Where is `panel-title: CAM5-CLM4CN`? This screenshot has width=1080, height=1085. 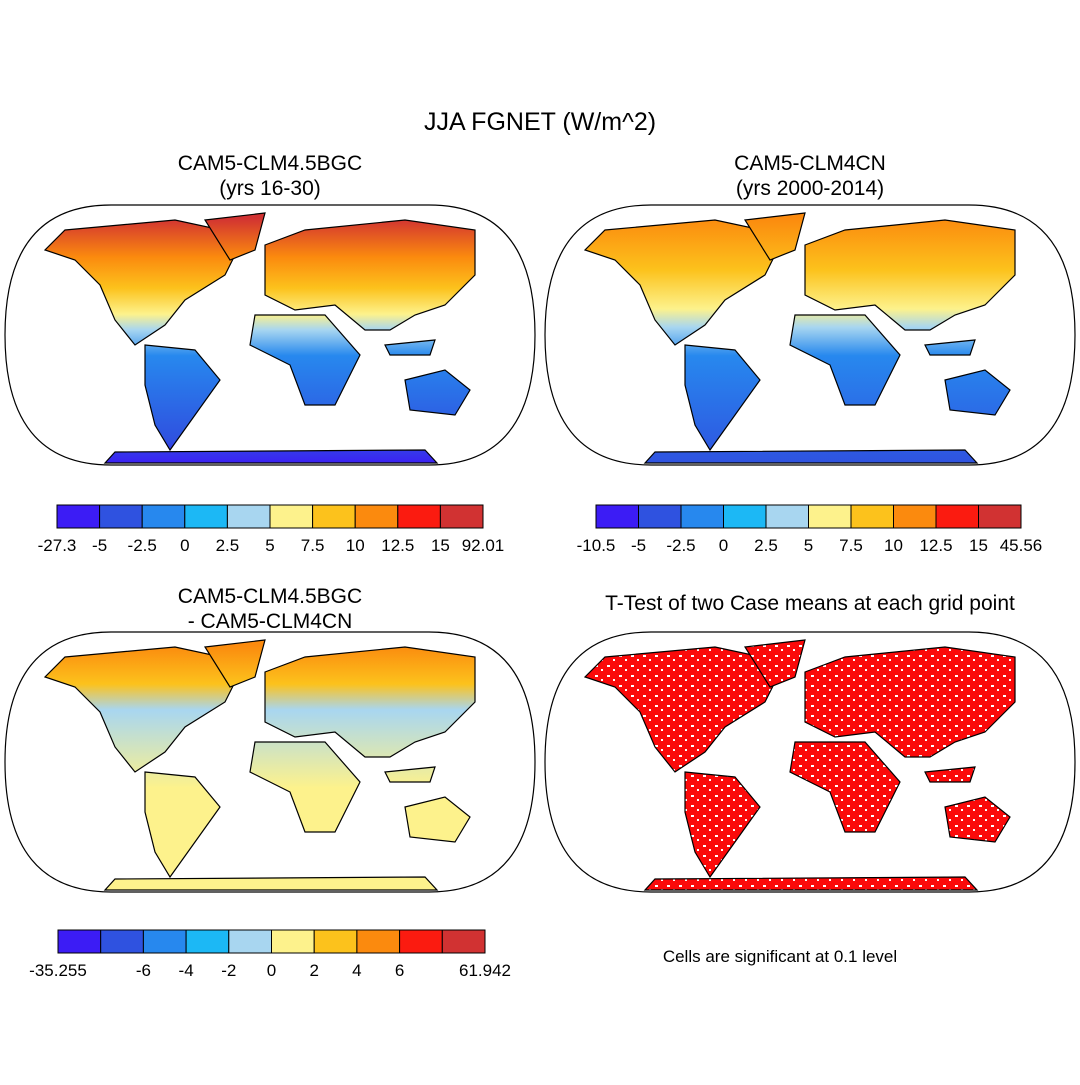 panel-title: CAM5-CLM4CN is located at coordinates (810, 163).